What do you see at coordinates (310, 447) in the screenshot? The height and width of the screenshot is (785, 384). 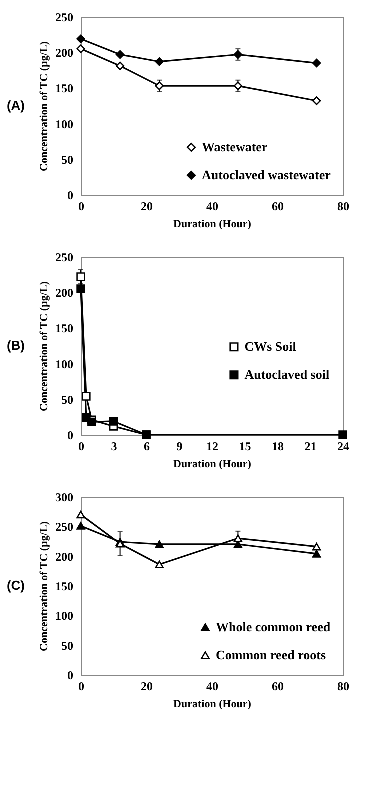 I see `x-tick-label: 21` at bounding box center [310, 447].